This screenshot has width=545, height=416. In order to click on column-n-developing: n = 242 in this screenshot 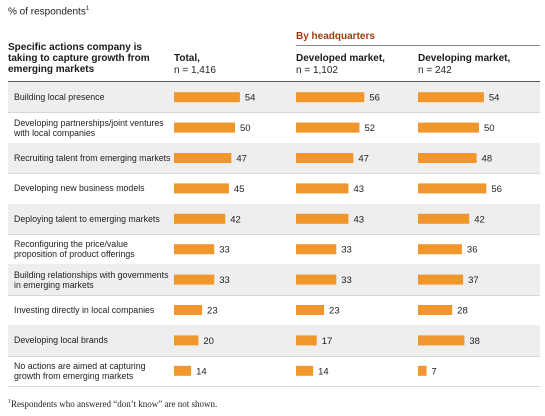, I will do `click(435, 70)`.